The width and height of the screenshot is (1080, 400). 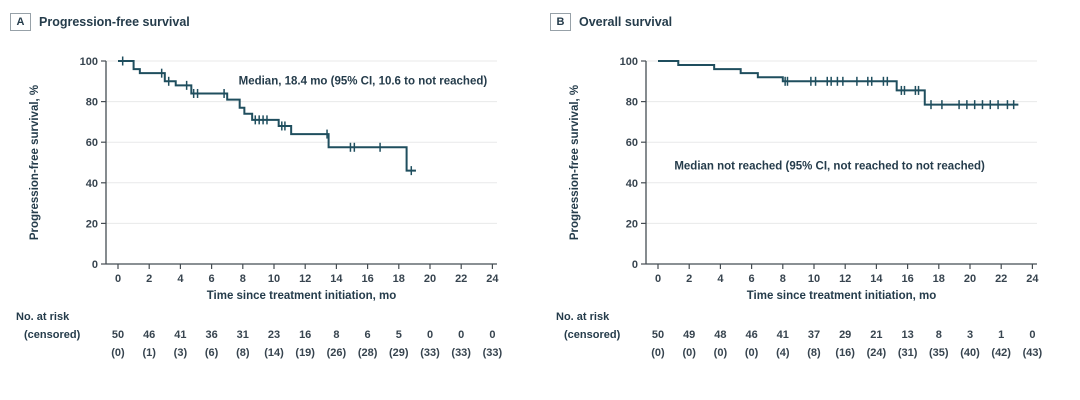 I want to click on panel-b-letter-badge: B, so click(x=560, y=22).